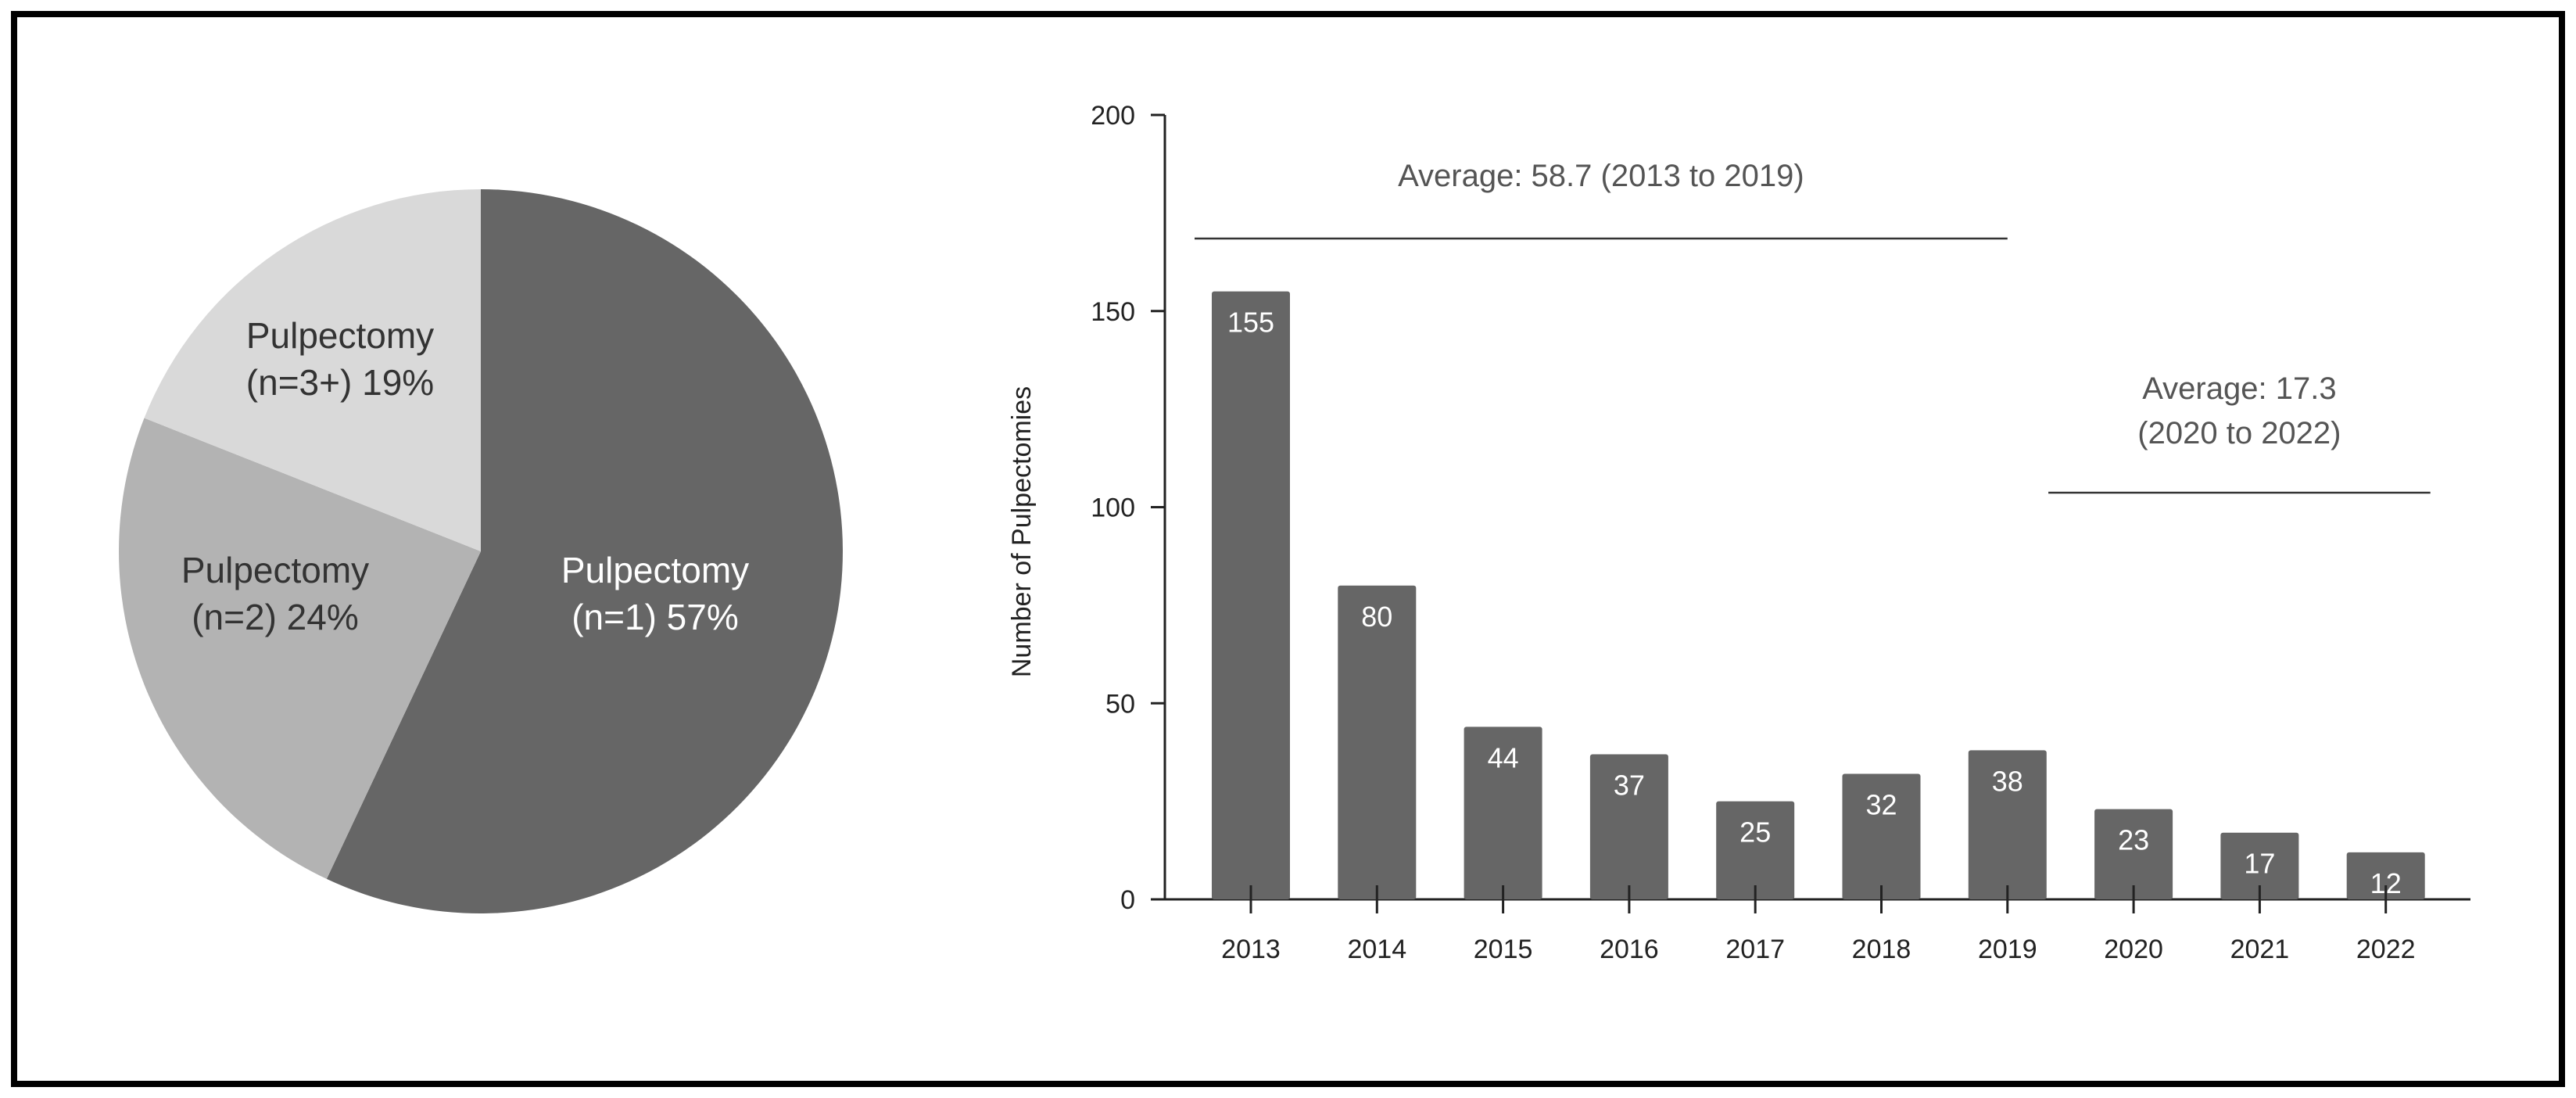  What do you see at coordinates (1250, 323) in the screenshot?
I see `bar-value-label: 155` at bounding box center [1250, 323].